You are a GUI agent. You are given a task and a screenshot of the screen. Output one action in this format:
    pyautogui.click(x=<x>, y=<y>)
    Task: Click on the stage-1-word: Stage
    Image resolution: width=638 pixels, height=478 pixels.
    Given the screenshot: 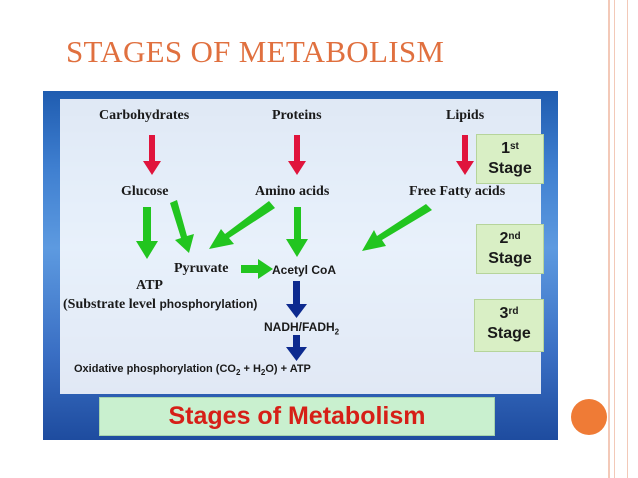 What is the action you would take?
    pyautogui.click(x=510, y=168)
    